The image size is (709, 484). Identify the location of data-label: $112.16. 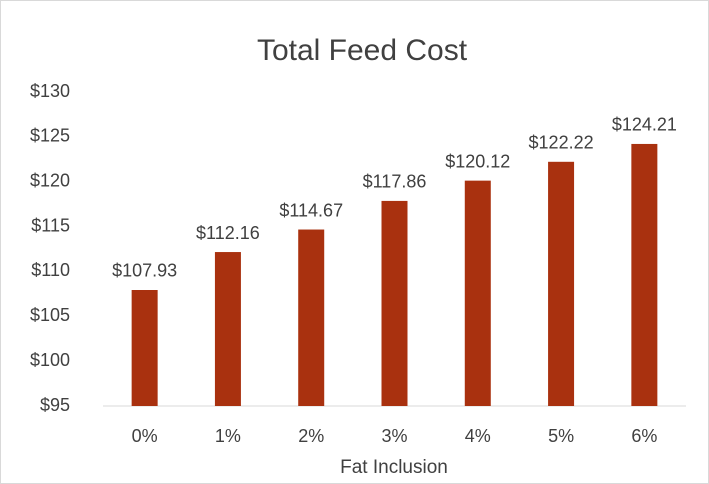
(228, 233).